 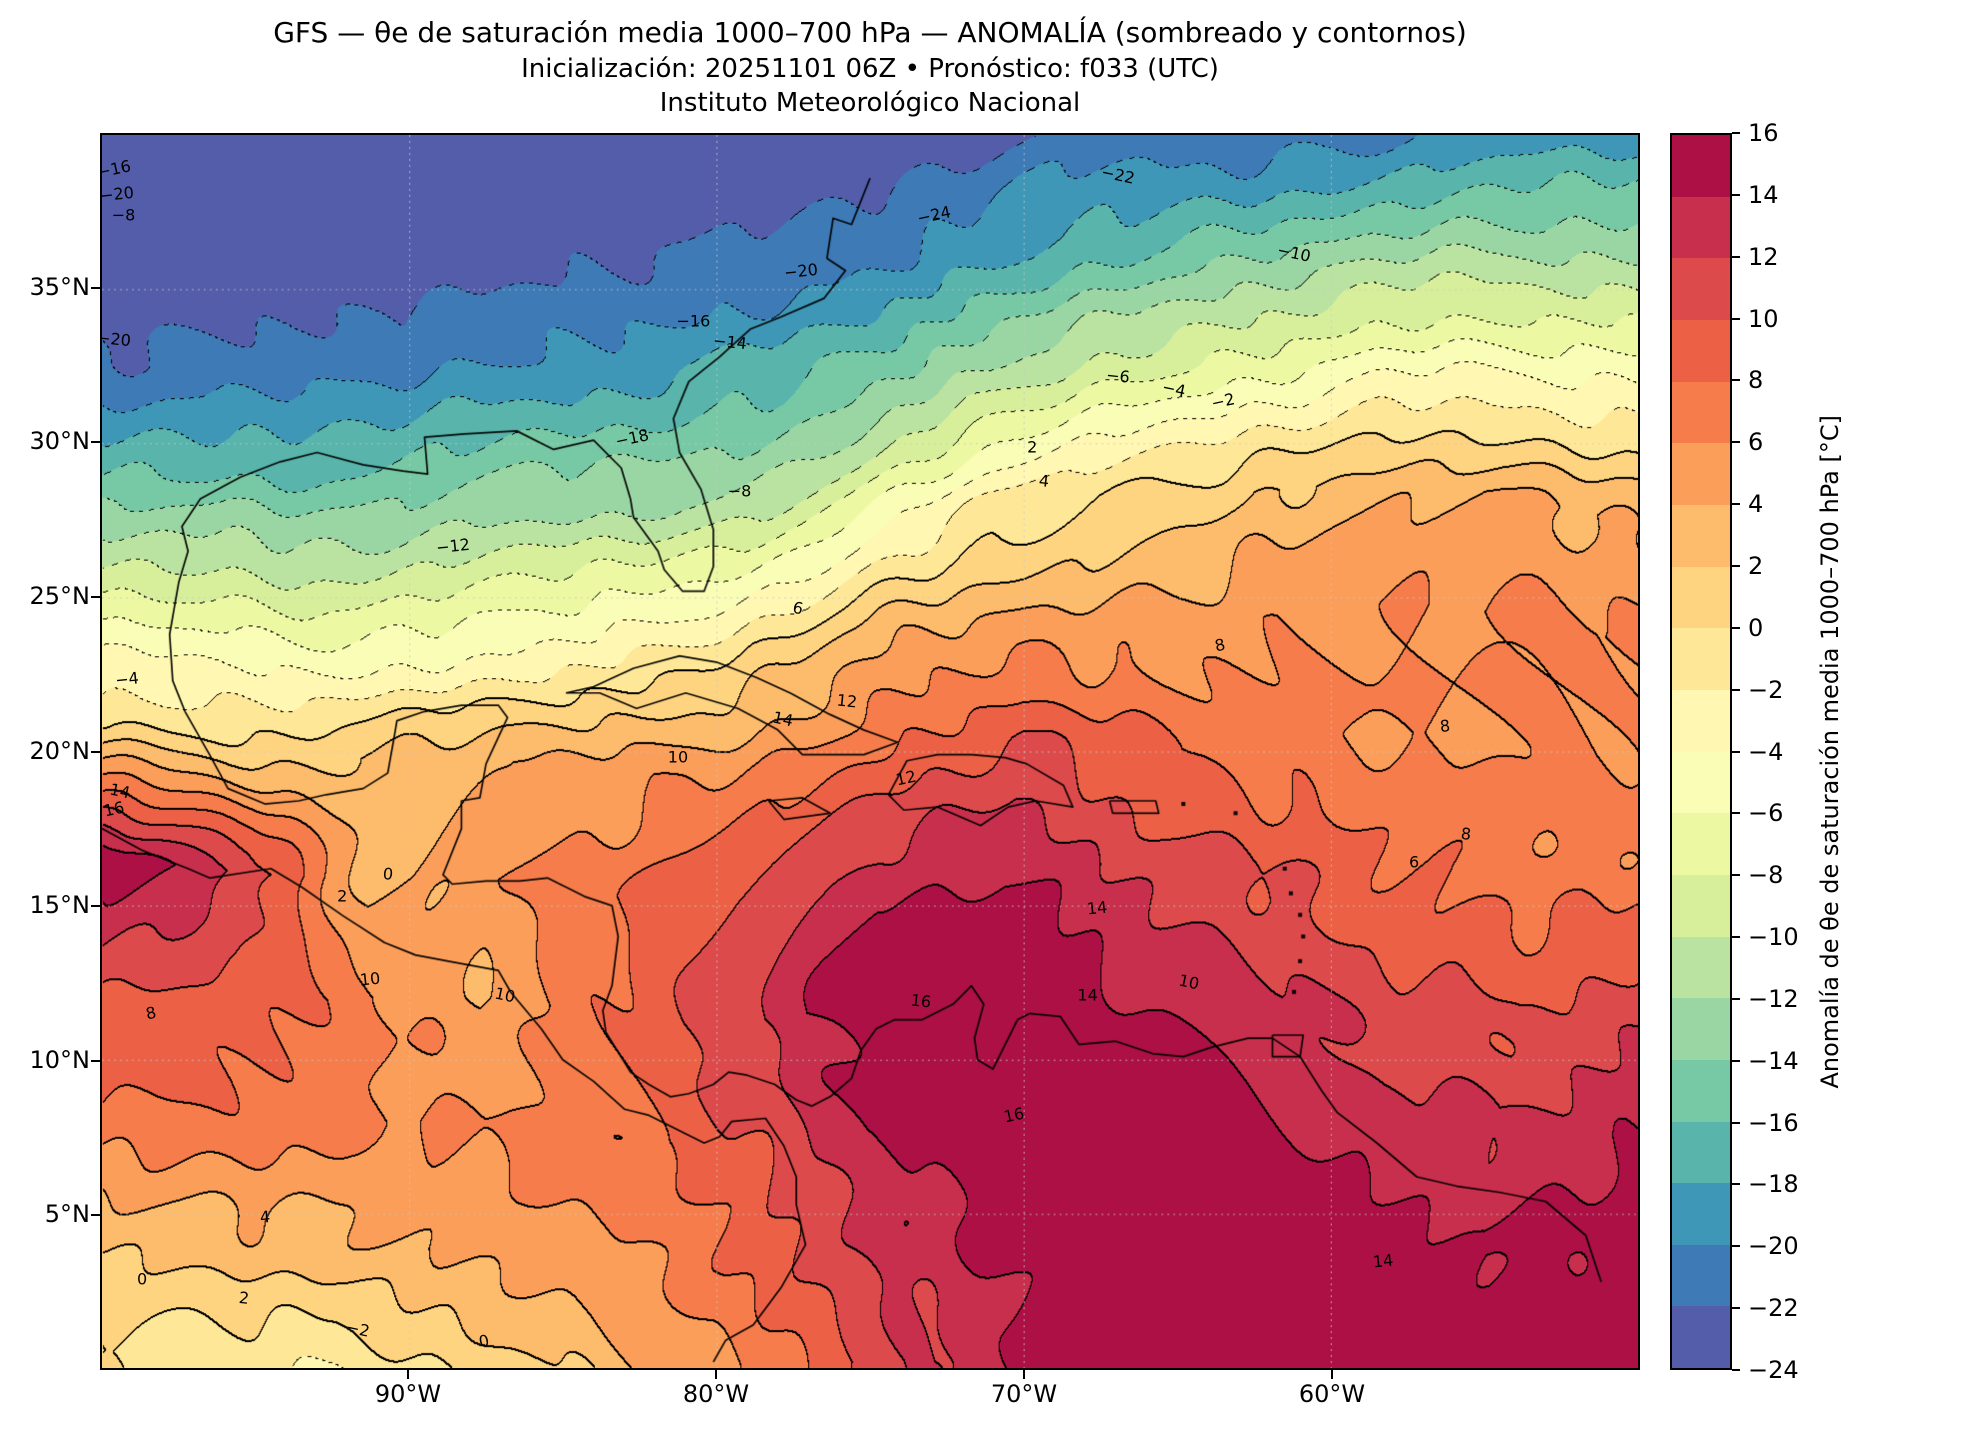 I want to click on colorbar-tick-label: −14, so click(x=1773, y=1060).